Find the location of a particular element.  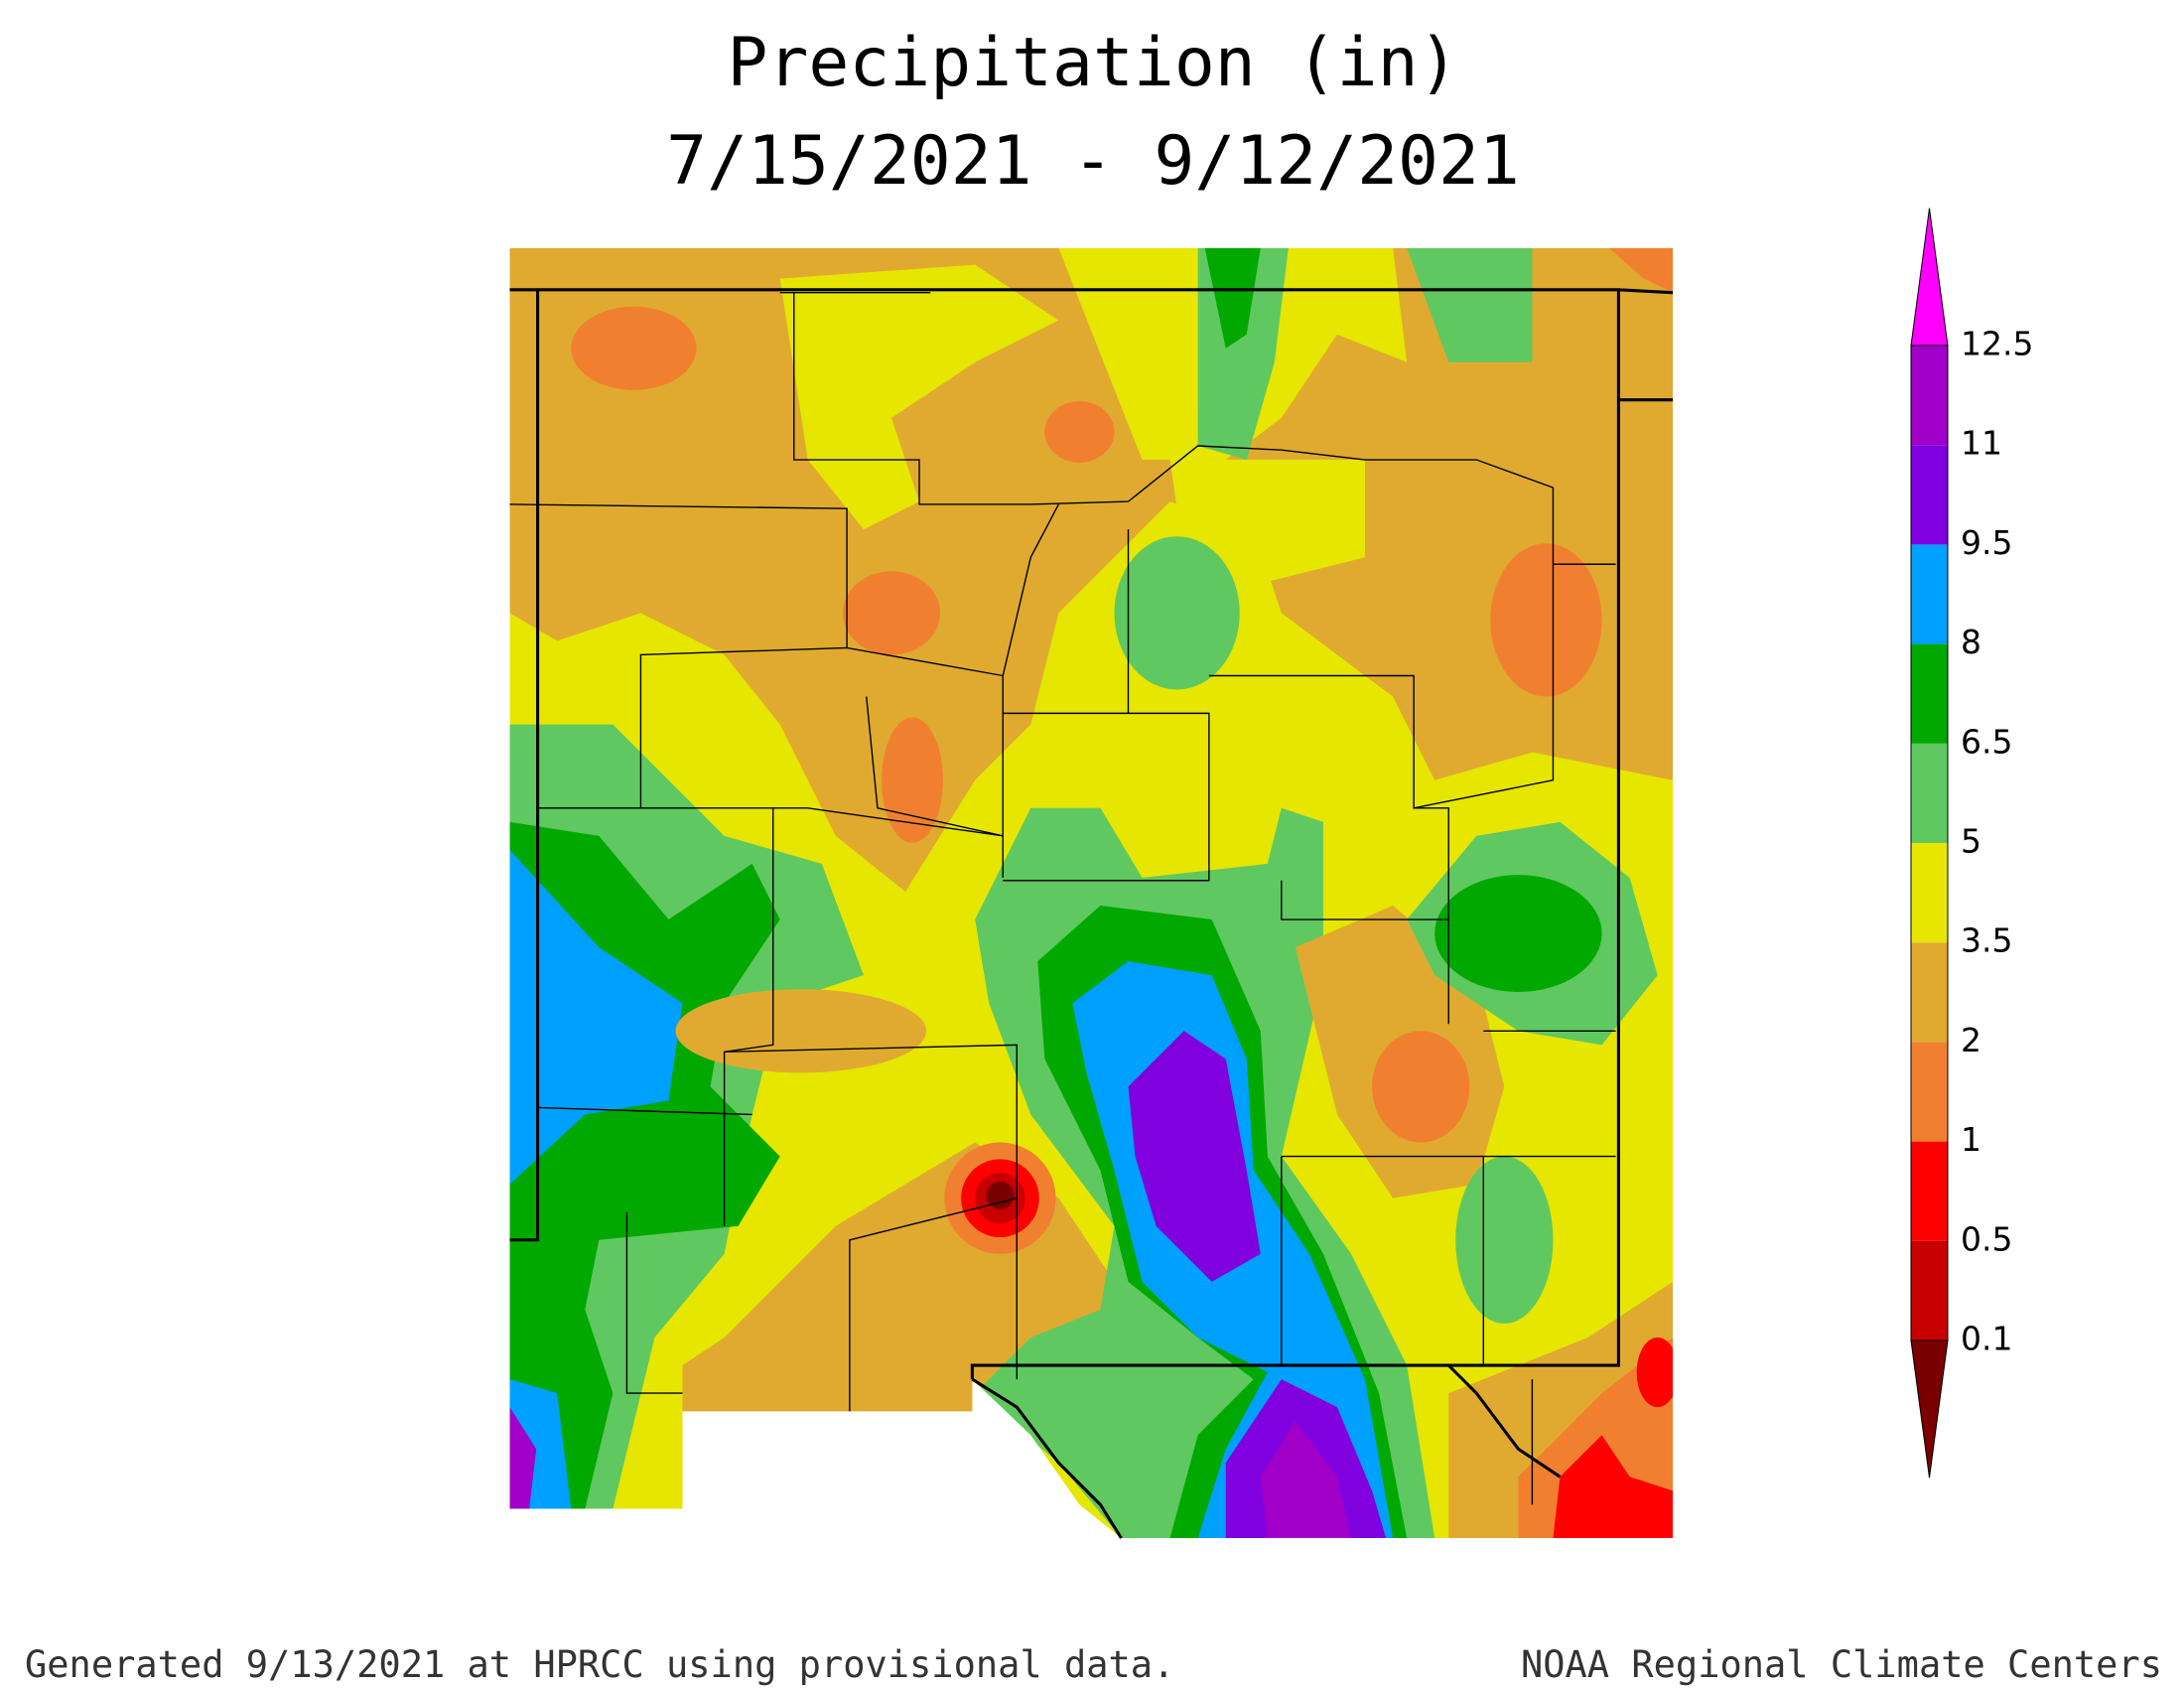

colorbar-label: 5 is located at coordinates (1971, 841).